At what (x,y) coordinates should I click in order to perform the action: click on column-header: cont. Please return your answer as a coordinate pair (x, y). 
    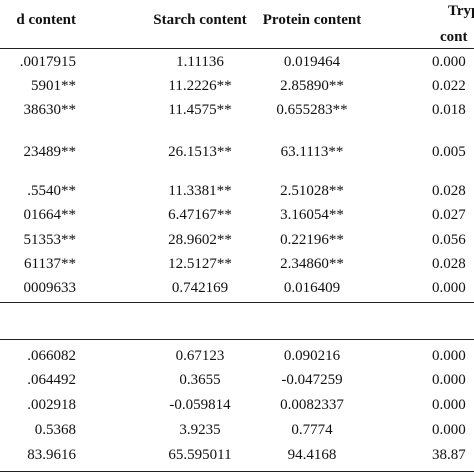
    Looking at the image, I should click on (454, 37).